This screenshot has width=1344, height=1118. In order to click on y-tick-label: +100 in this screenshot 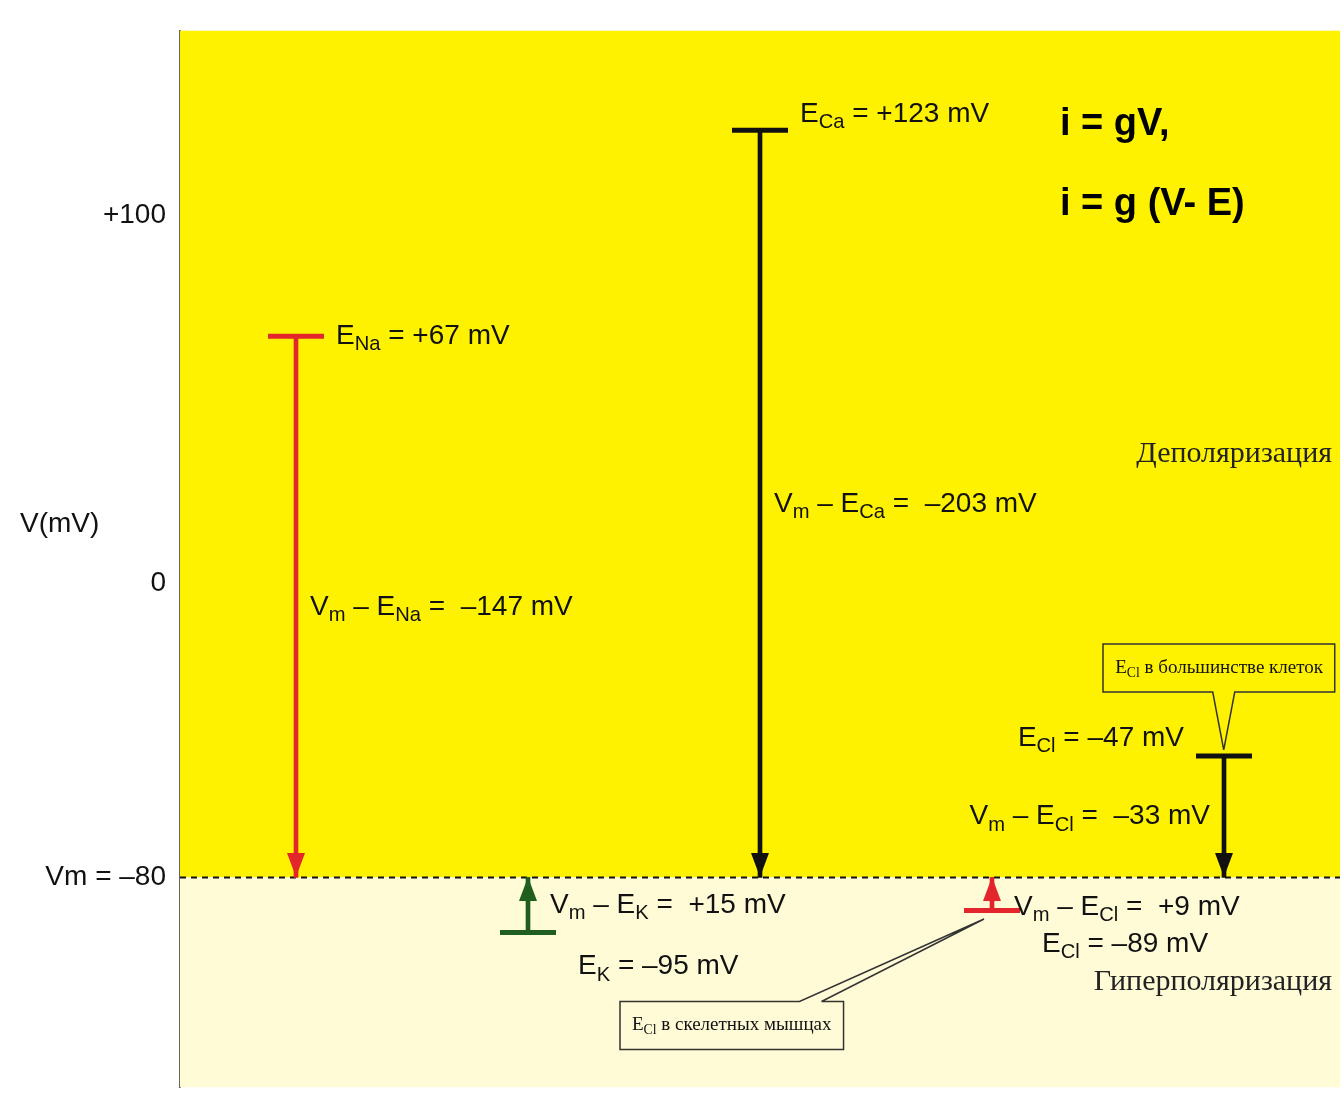, I will do `click(134, 213)`.